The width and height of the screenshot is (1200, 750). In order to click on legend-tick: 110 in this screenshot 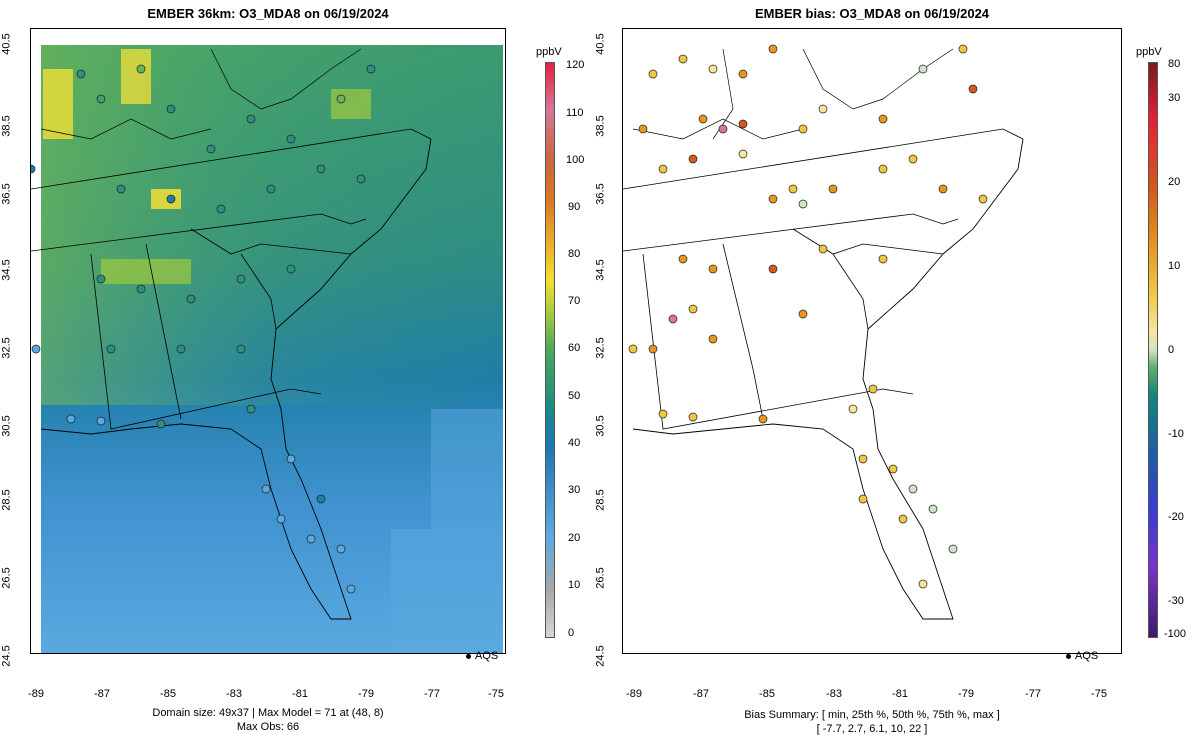, I will do `click(575, 113)`.